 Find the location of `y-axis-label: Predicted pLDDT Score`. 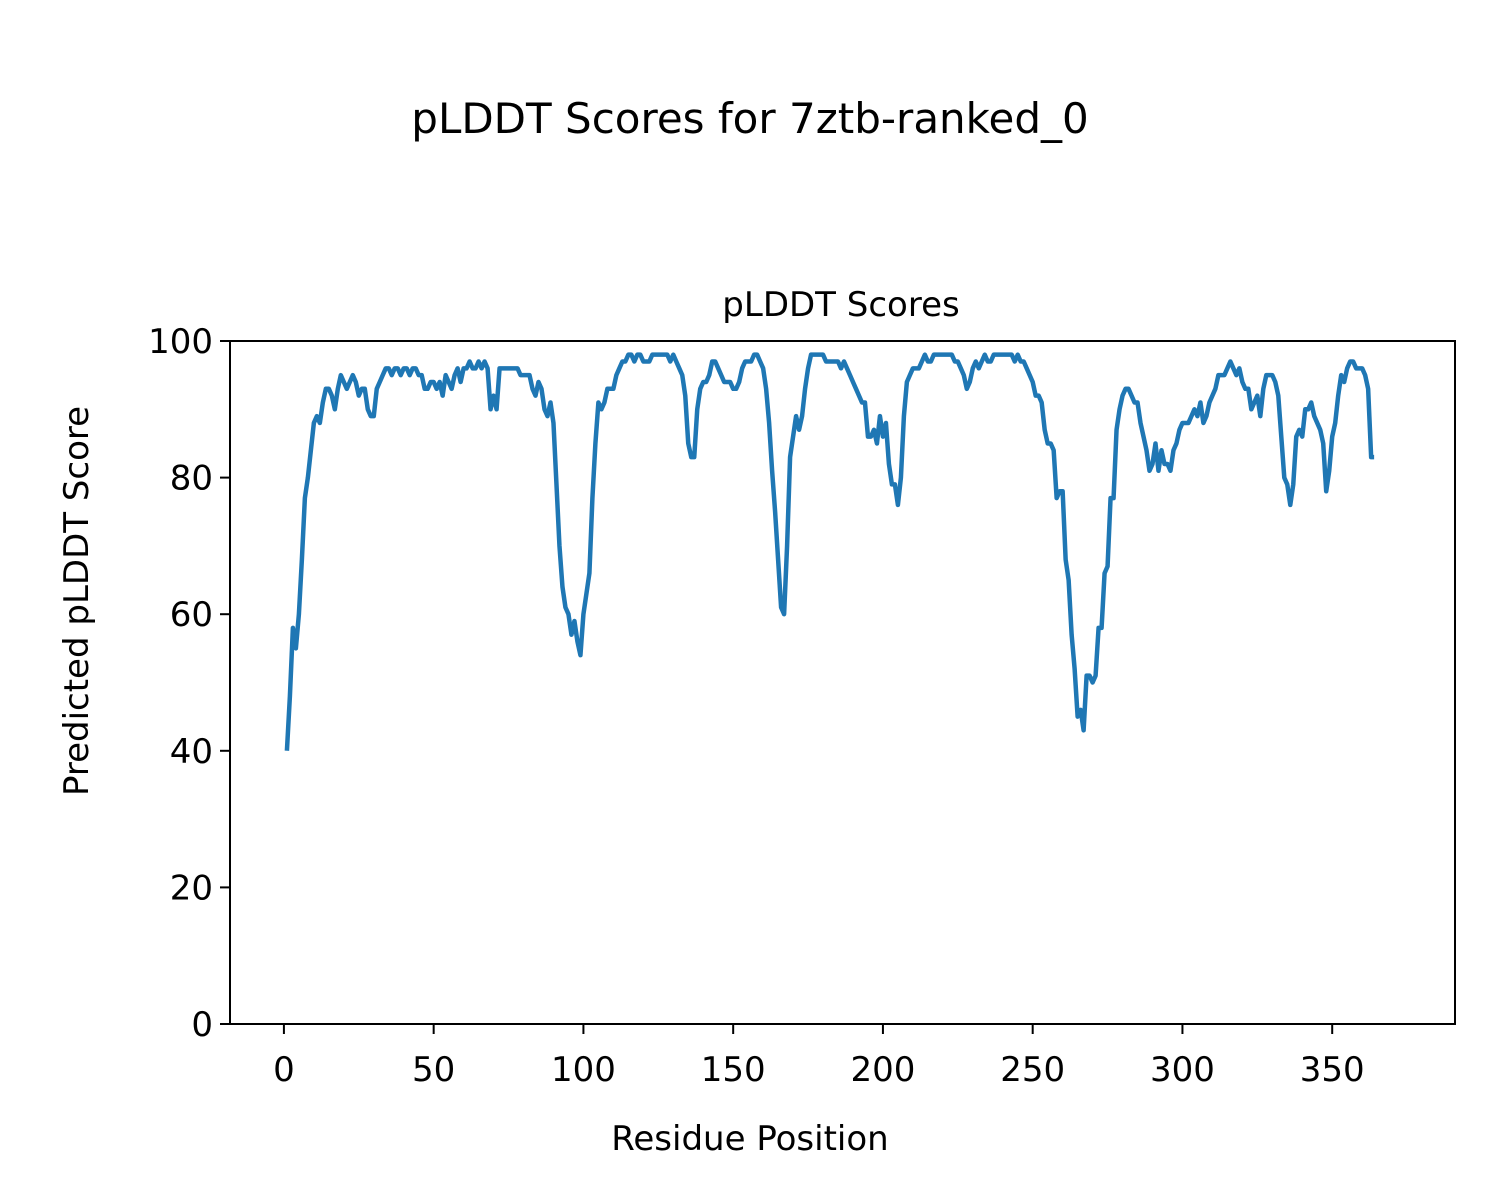

y-axis-label: Predicted pLDDT Score is located at coordinates (77, 601).